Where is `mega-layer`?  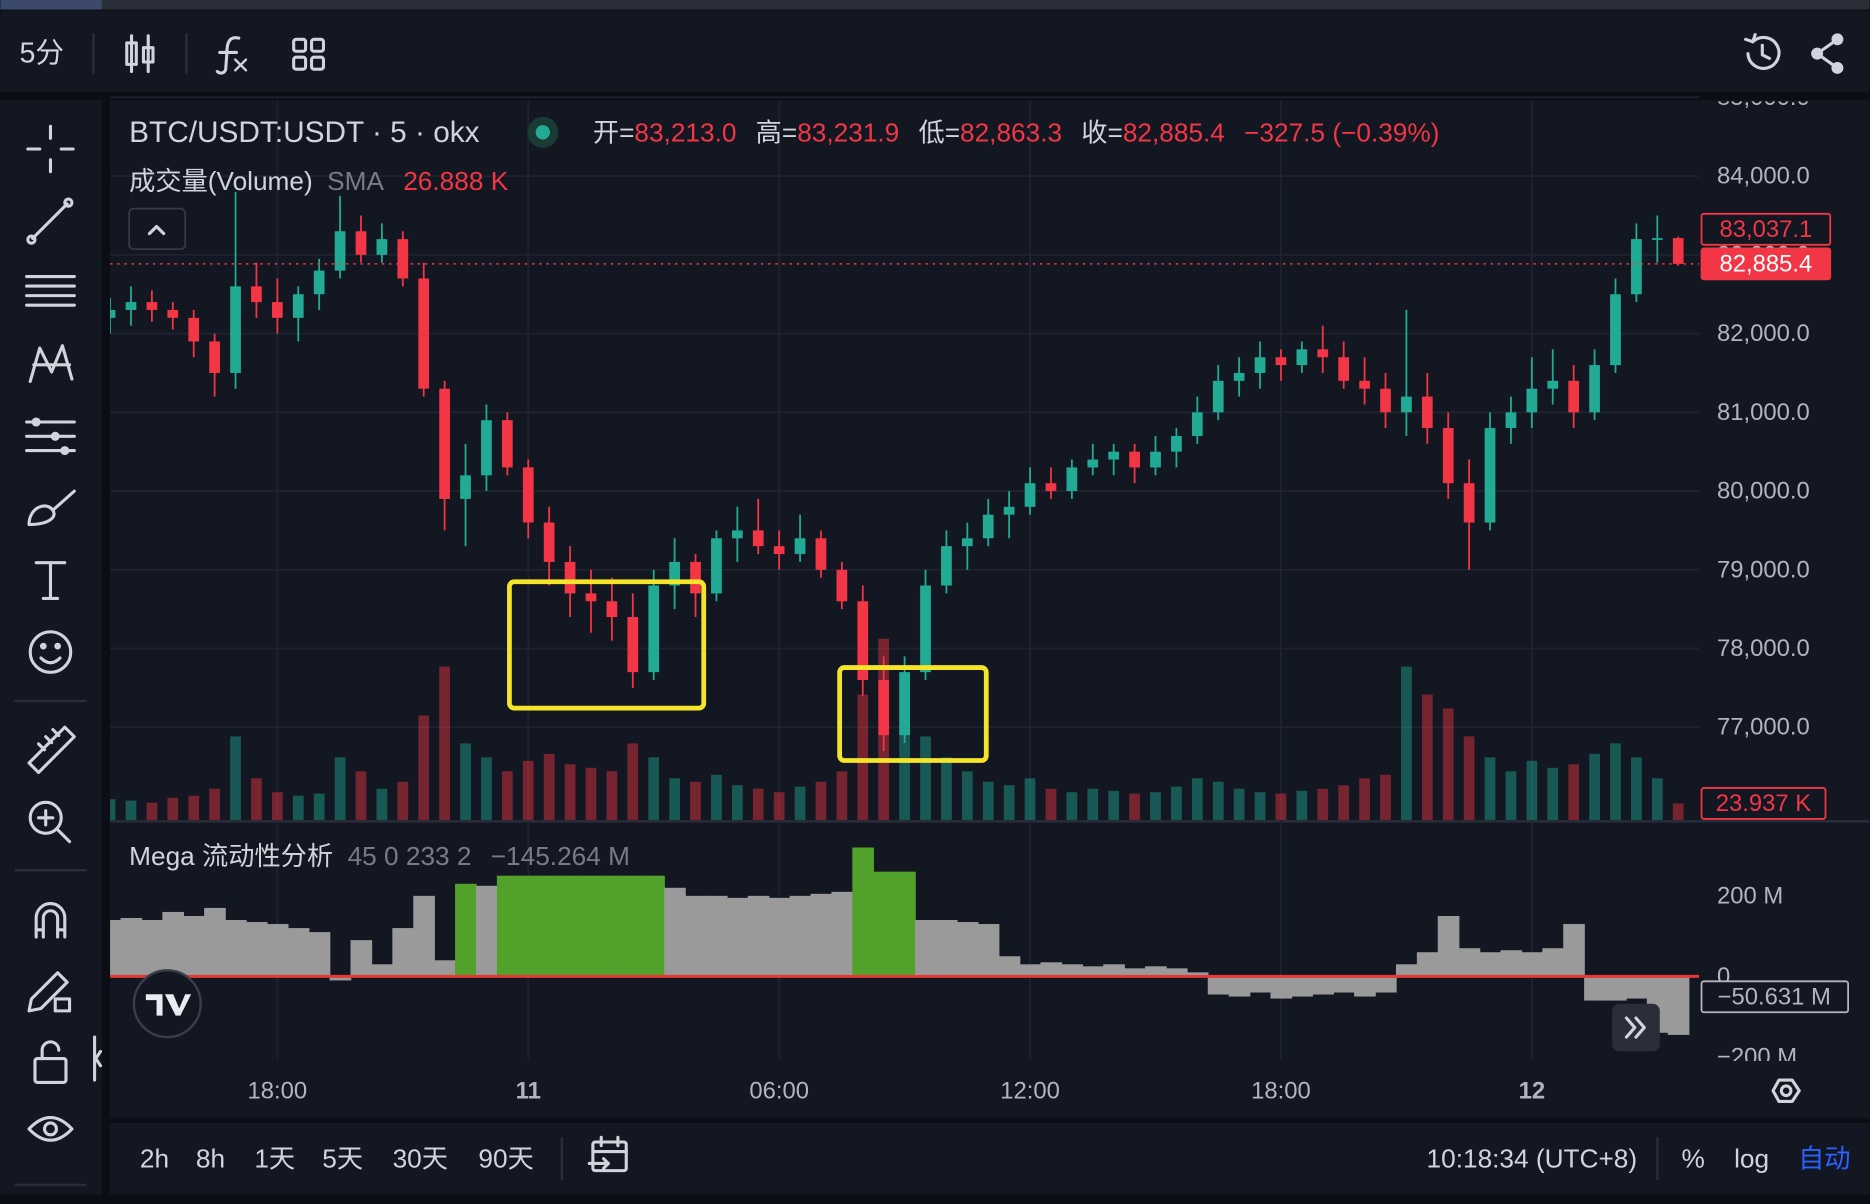
mega-layer is located at coordinates (905, 941).